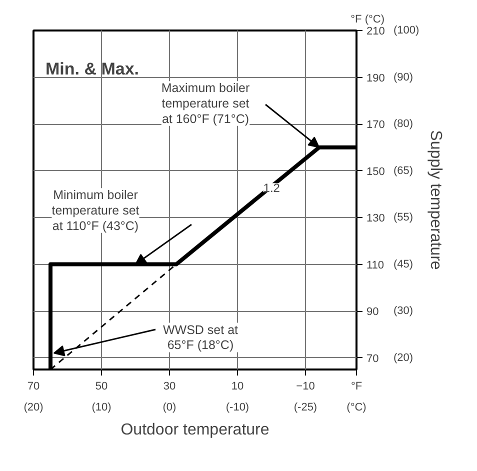  What do you see at coordinates (356, 408) in the screenshot?
I see `text: (°C)` at bounding box center [356, 408].